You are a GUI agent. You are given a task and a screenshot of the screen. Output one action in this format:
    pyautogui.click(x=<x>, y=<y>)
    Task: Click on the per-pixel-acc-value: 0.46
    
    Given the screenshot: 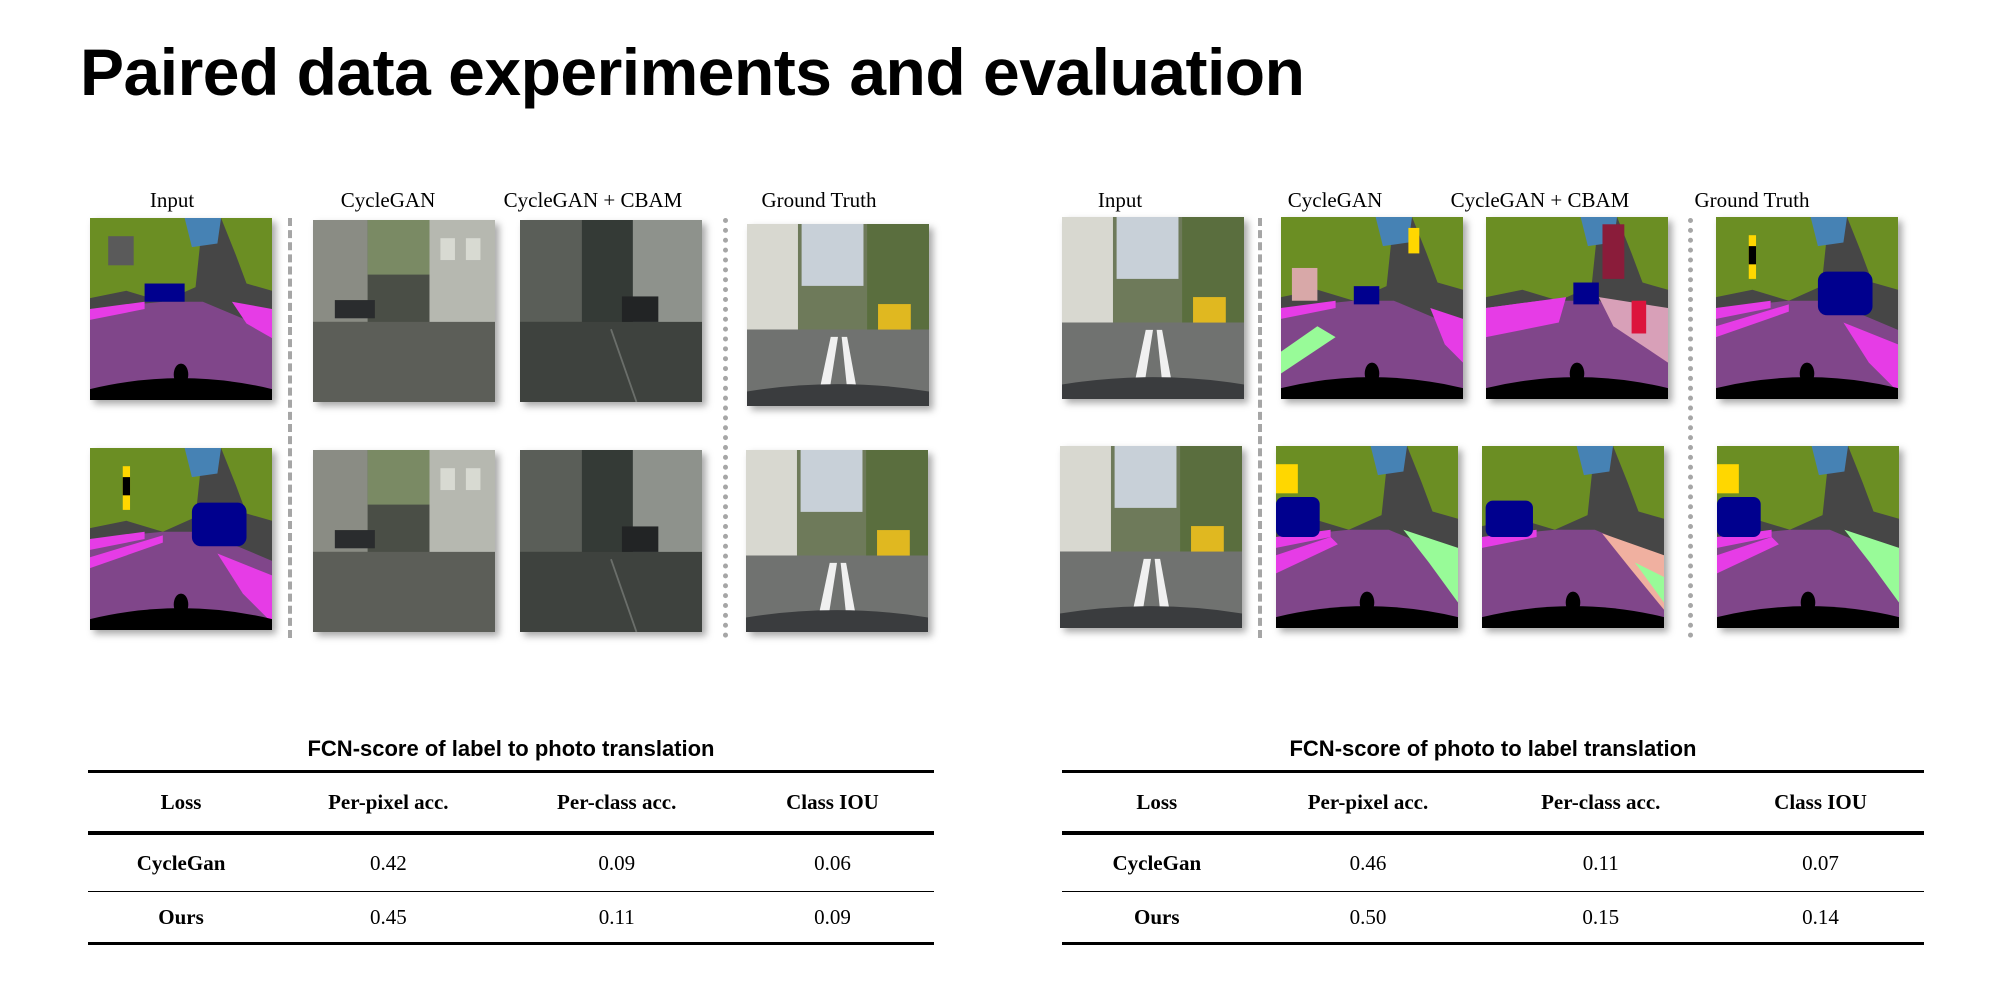 What is the action you would take?
    pyautogui.click(x=1368, y=862)
    